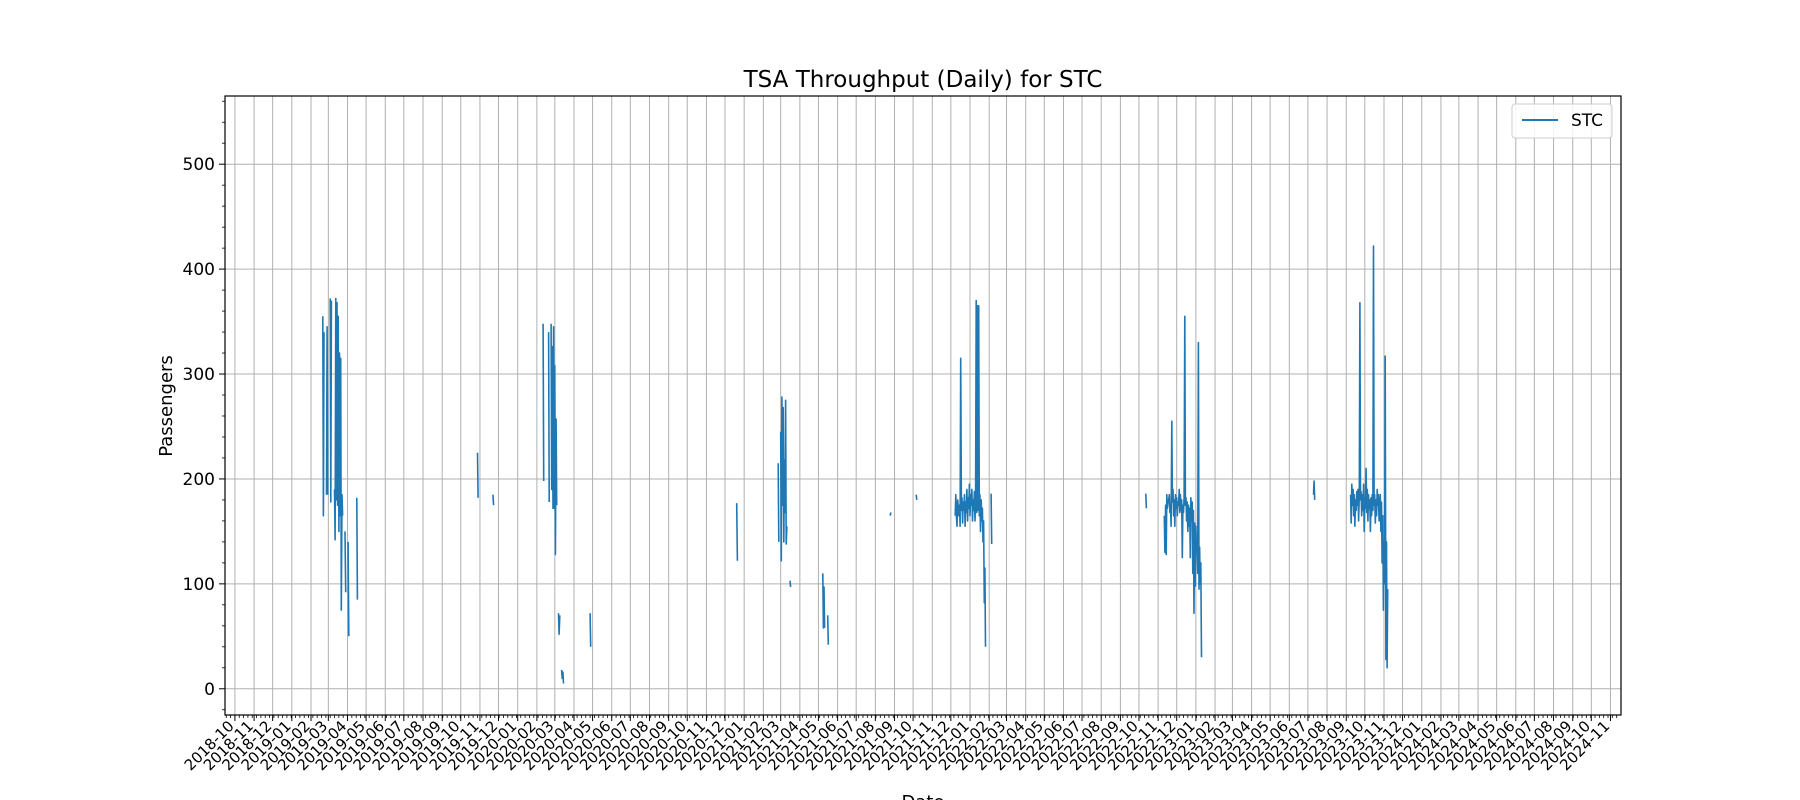 This screenshot has height=800, width=1800. What do you see at coordinates (1587, 121) in the screenshot?
I see `legend-label-stc: STC` at bounding box center [1587, 121].